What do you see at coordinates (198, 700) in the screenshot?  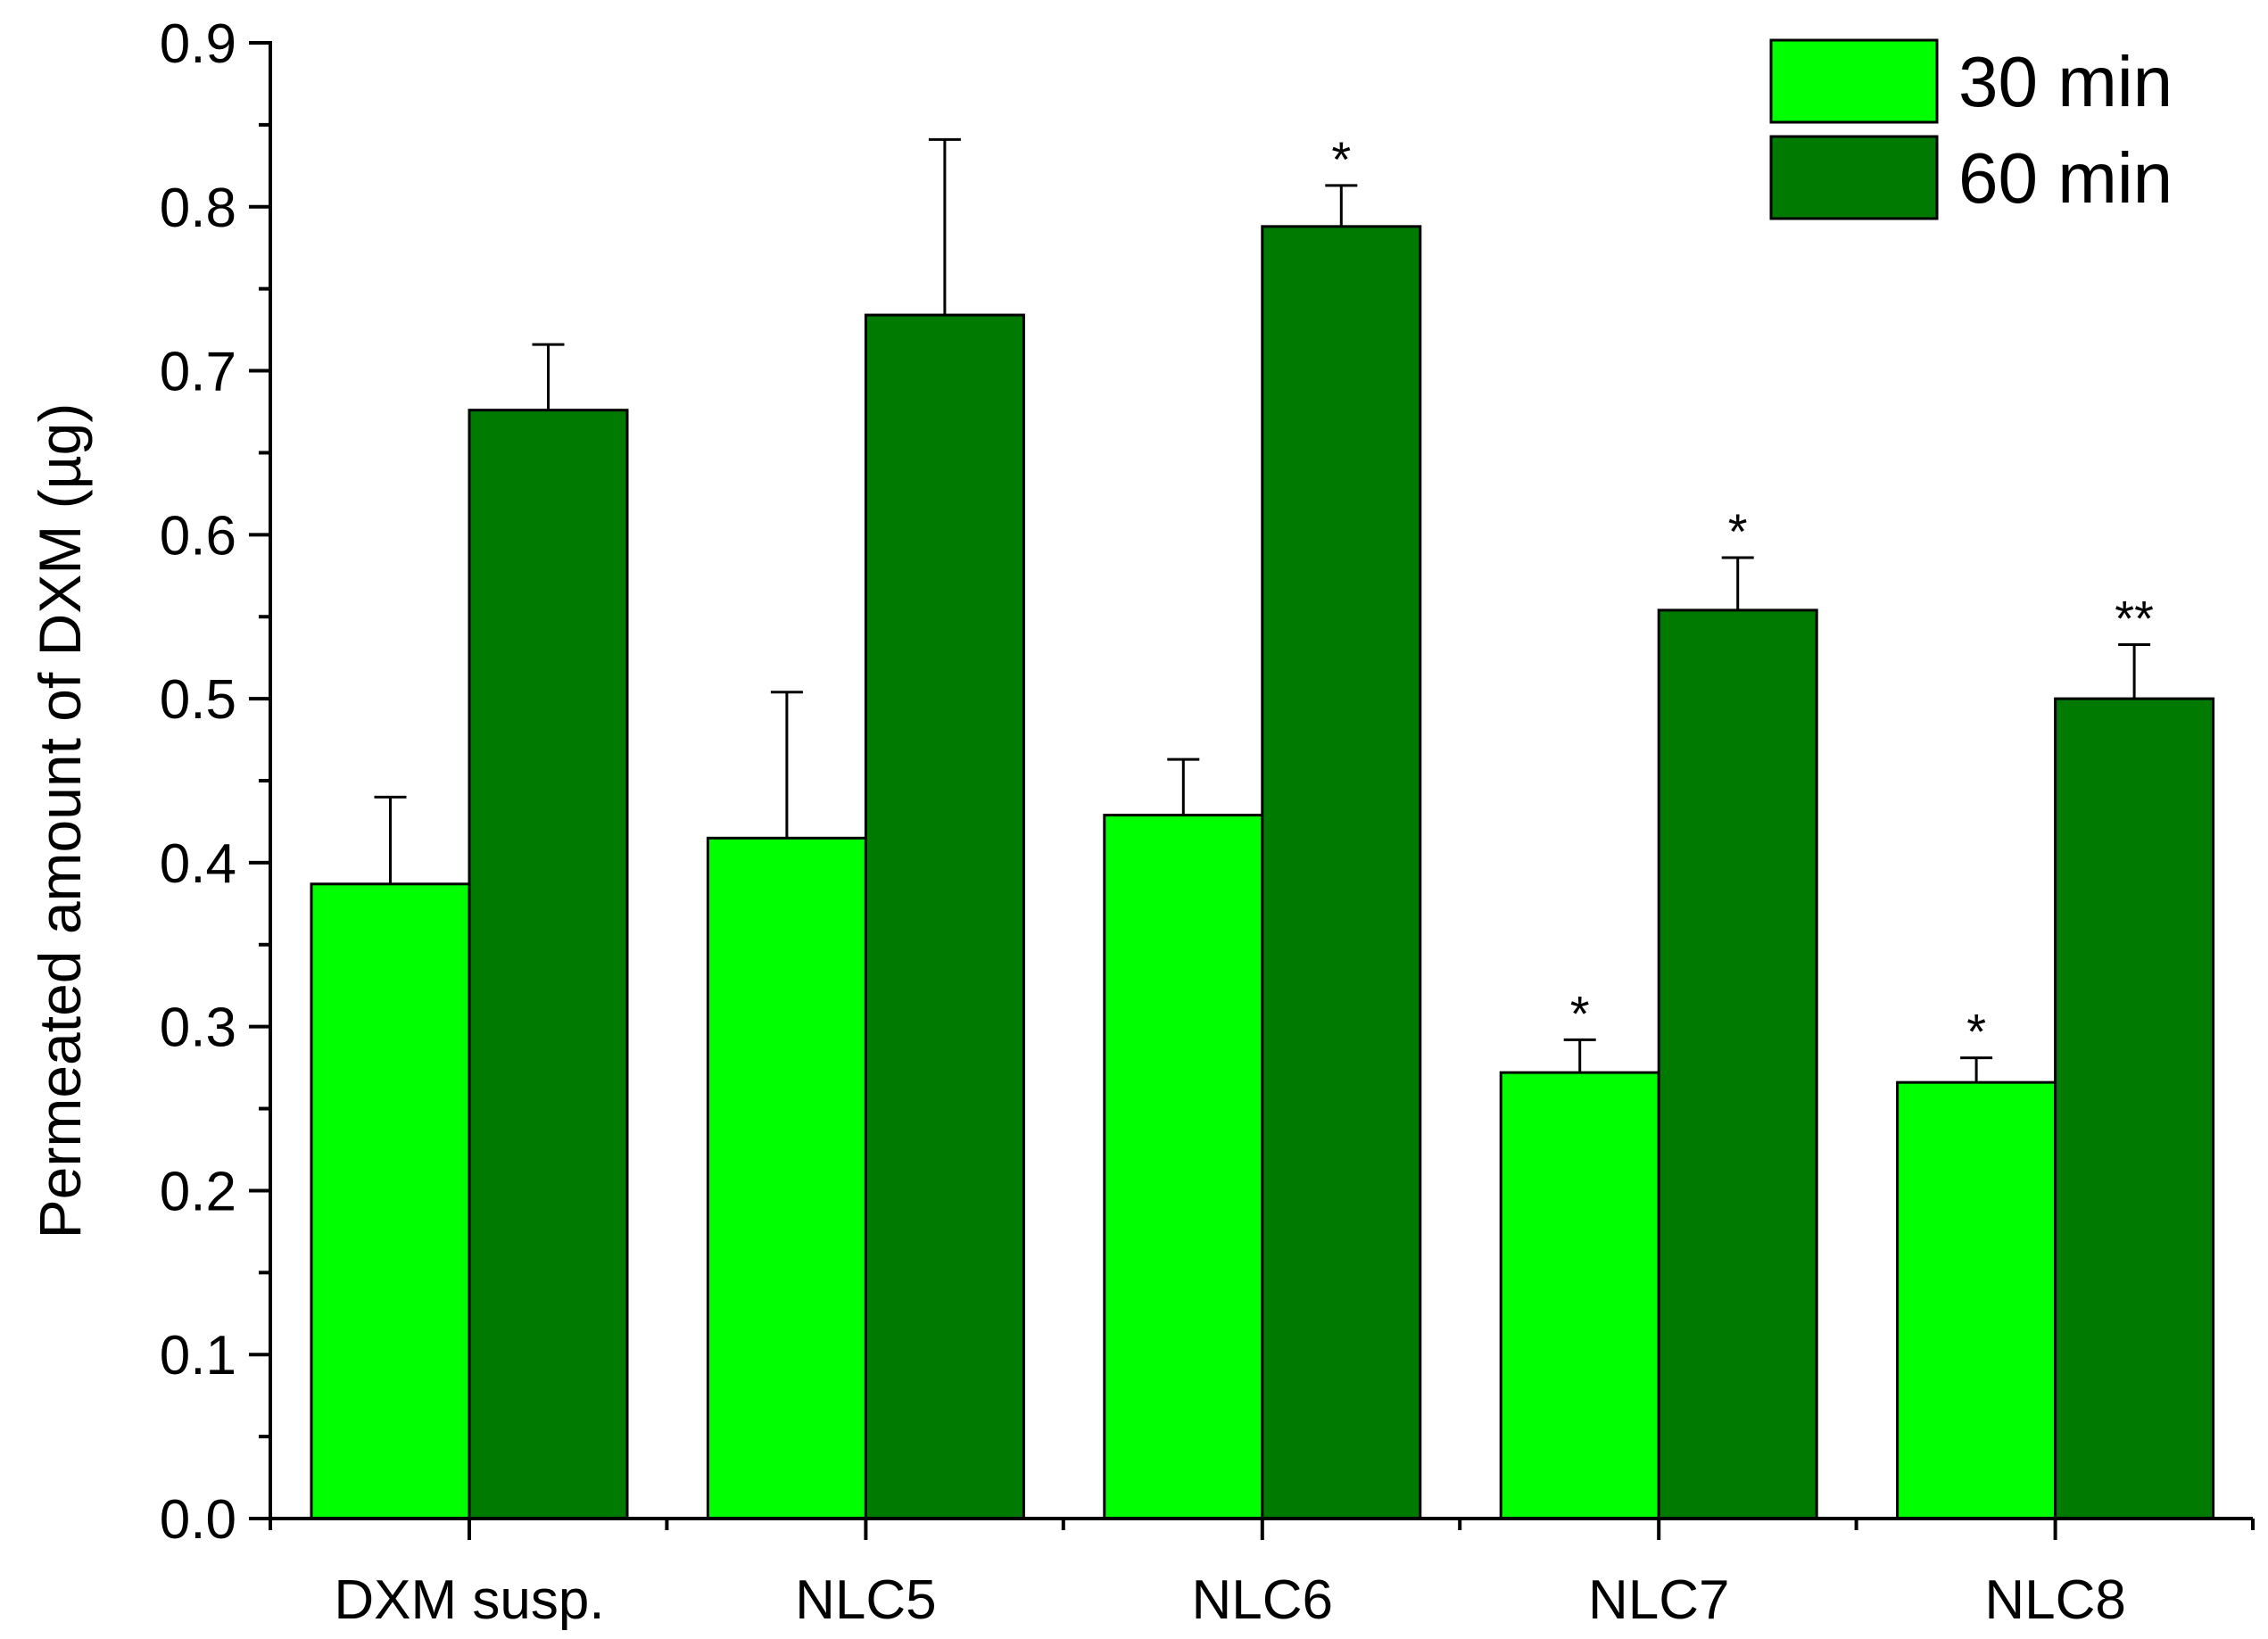 I see `y-tick-label-0.5: 0.5` at bounding box center [198, 700].